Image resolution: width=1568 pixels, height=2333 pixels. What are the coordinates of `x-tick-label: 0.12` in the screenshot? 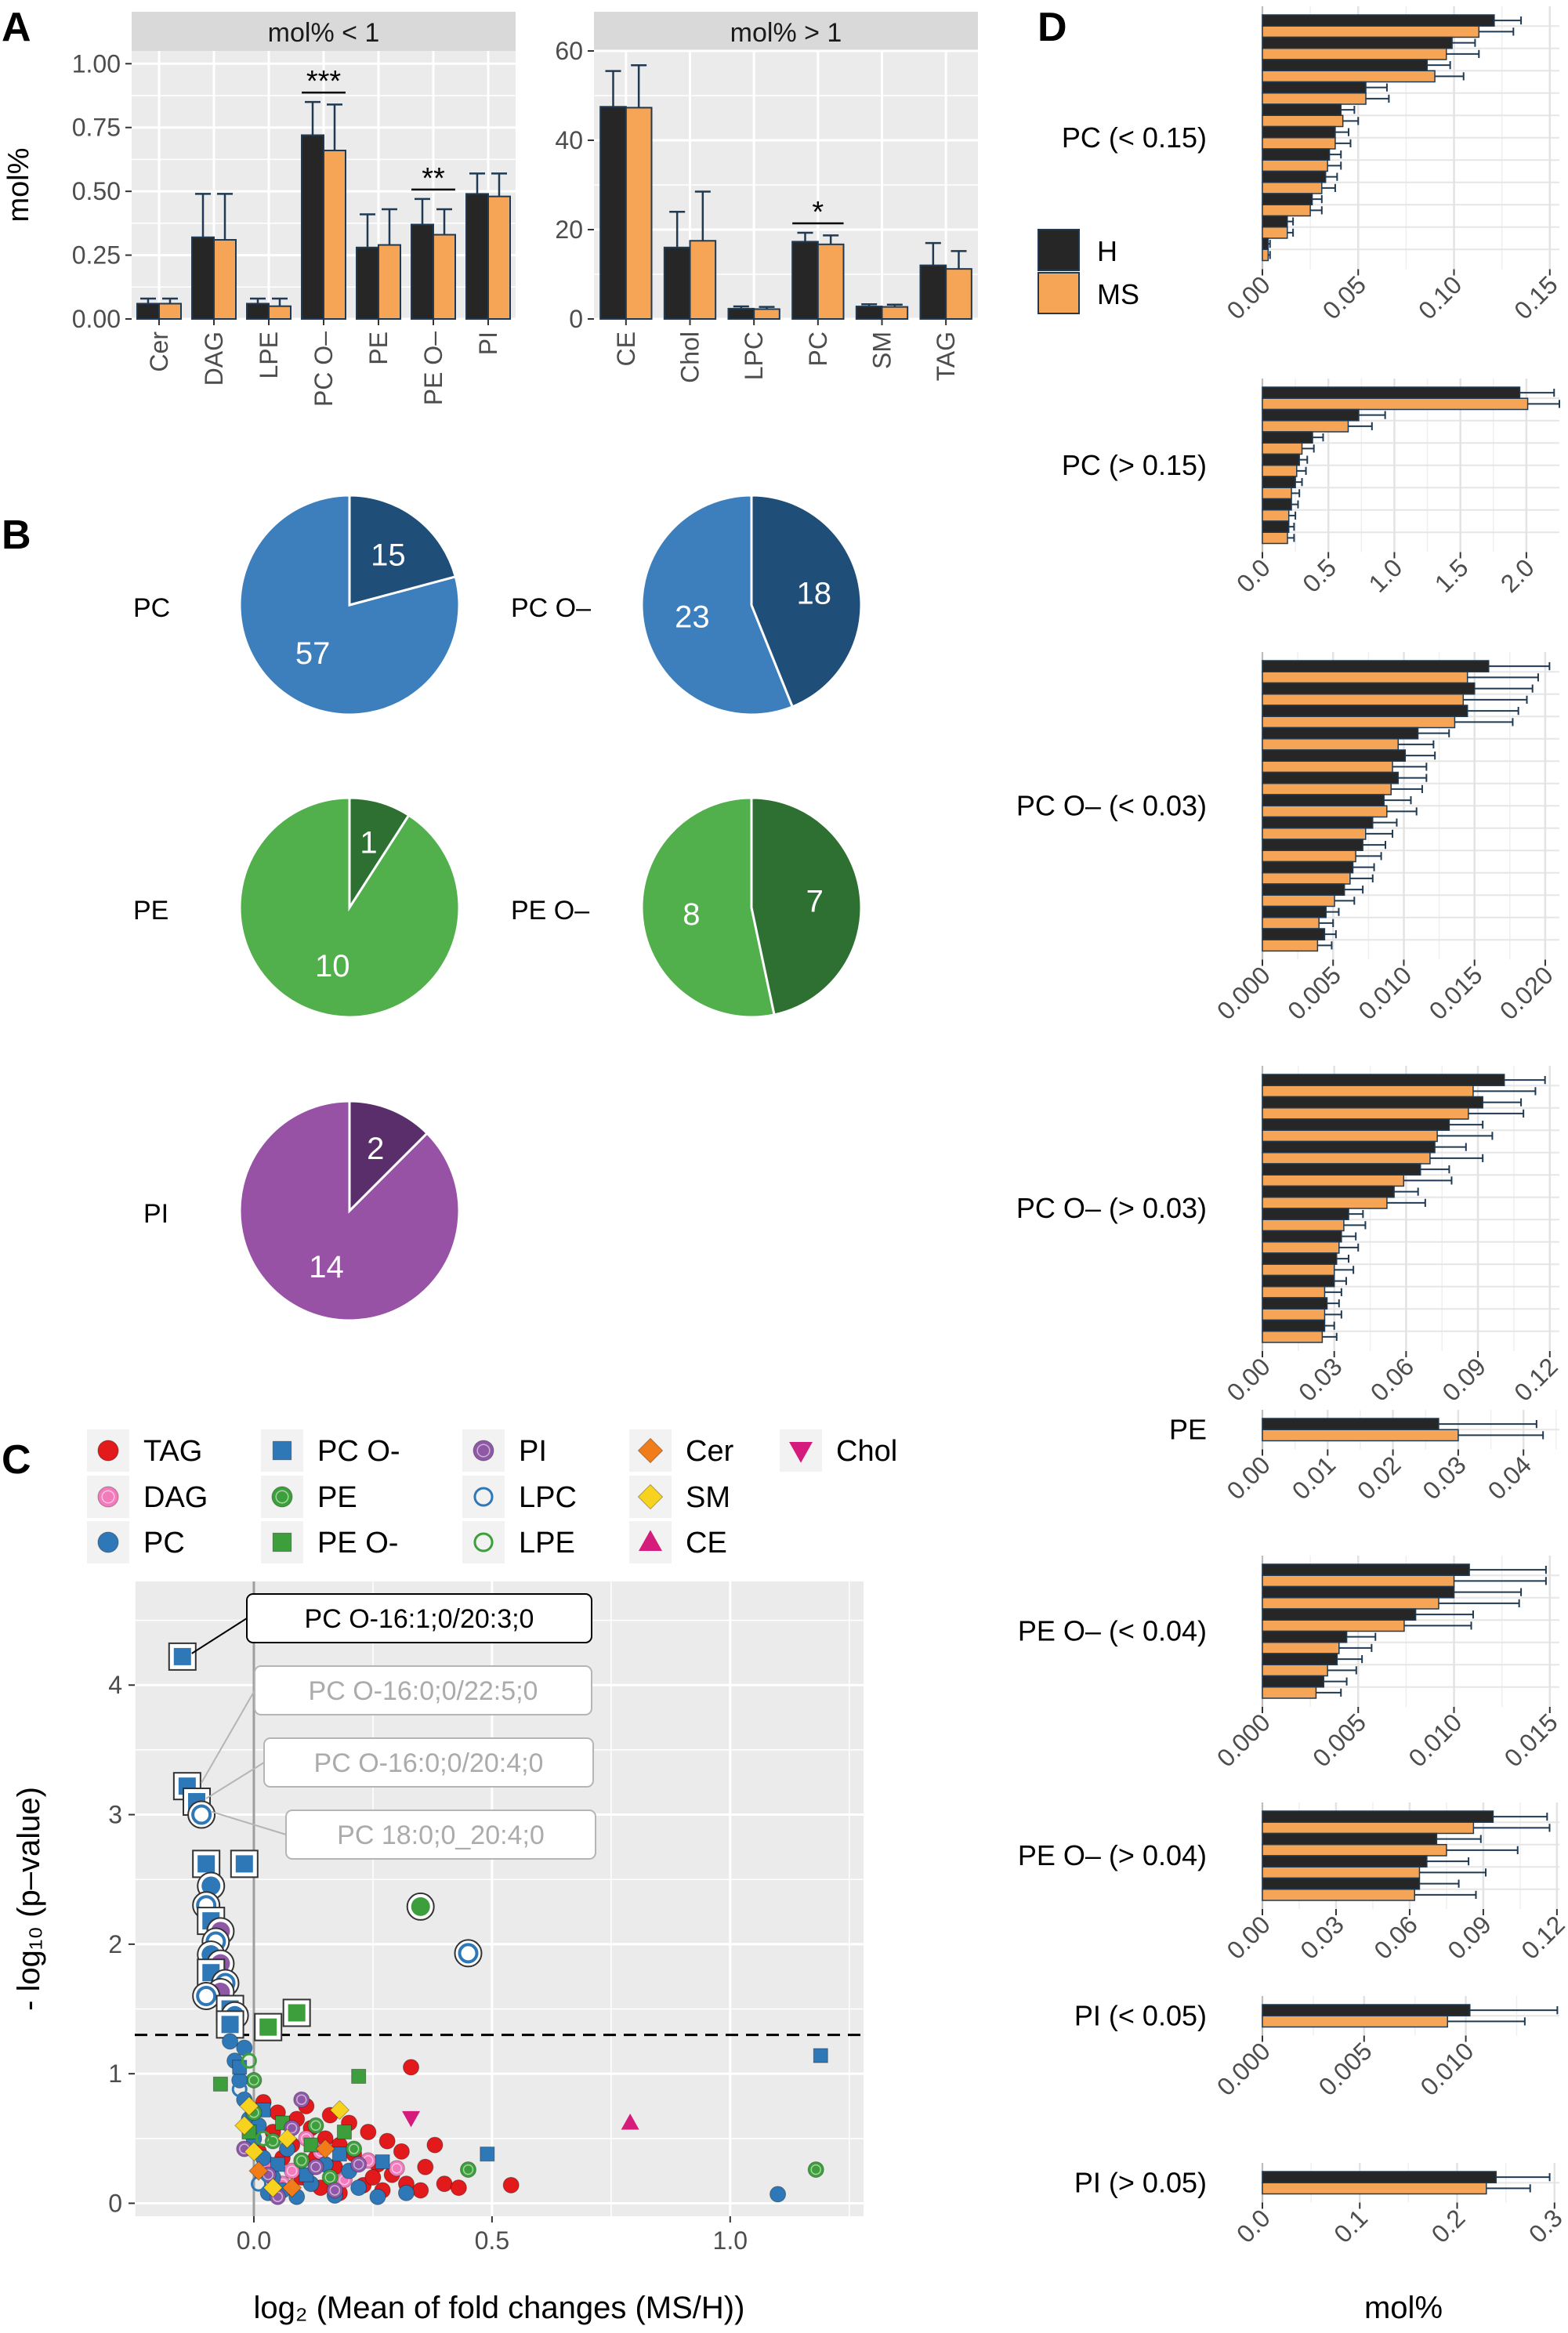 It's located at (1535, 1379).